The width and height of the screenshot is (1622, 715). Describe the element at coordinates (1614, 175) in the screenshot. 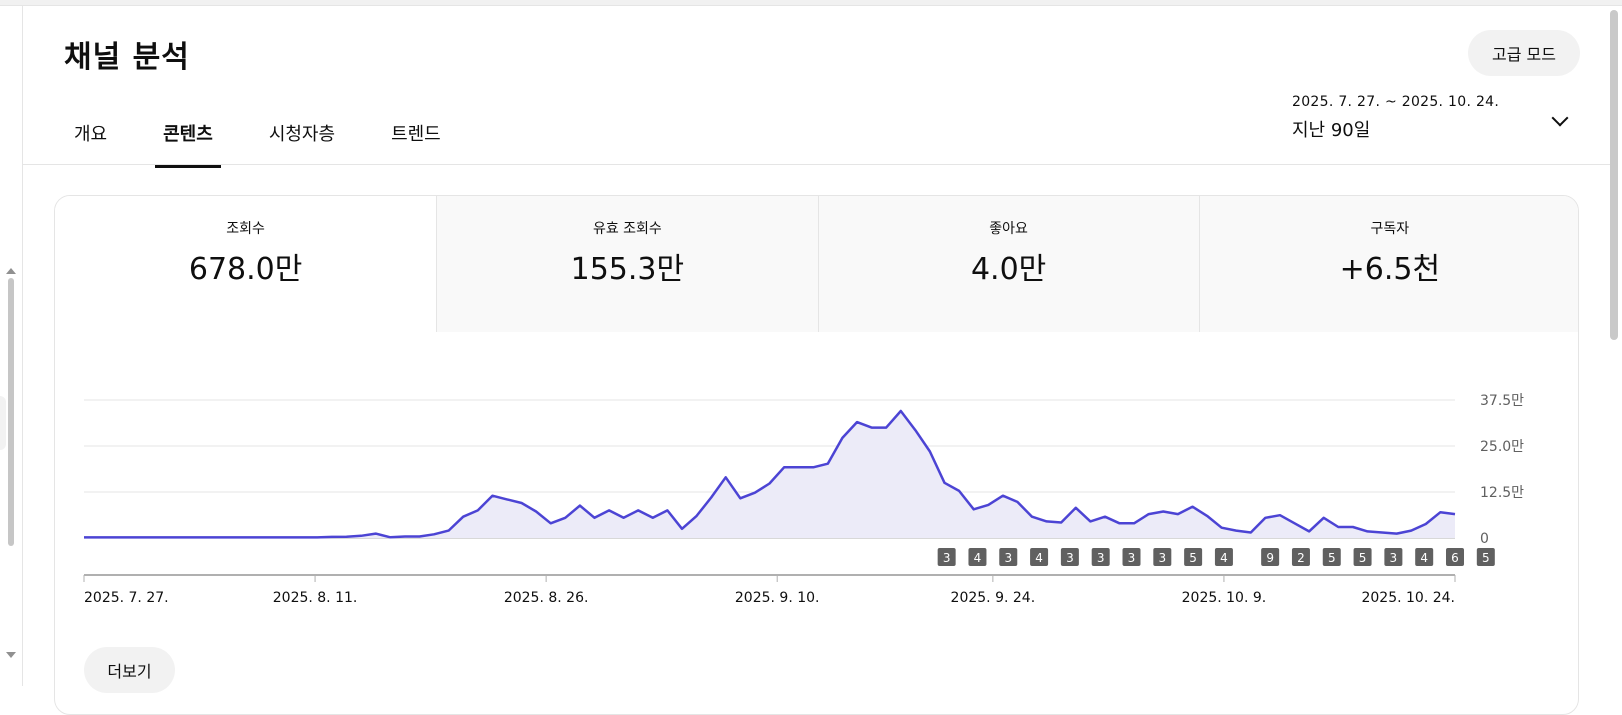

I see `page-scrollbar-thumb` at that location.